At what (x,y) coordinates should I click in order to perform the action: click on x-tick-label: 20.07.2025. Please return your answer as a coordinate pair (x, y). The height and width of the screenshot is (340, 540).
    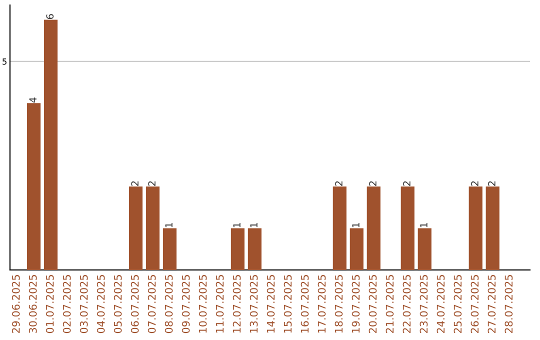
    Looking at the image, I should click on (372, 304).